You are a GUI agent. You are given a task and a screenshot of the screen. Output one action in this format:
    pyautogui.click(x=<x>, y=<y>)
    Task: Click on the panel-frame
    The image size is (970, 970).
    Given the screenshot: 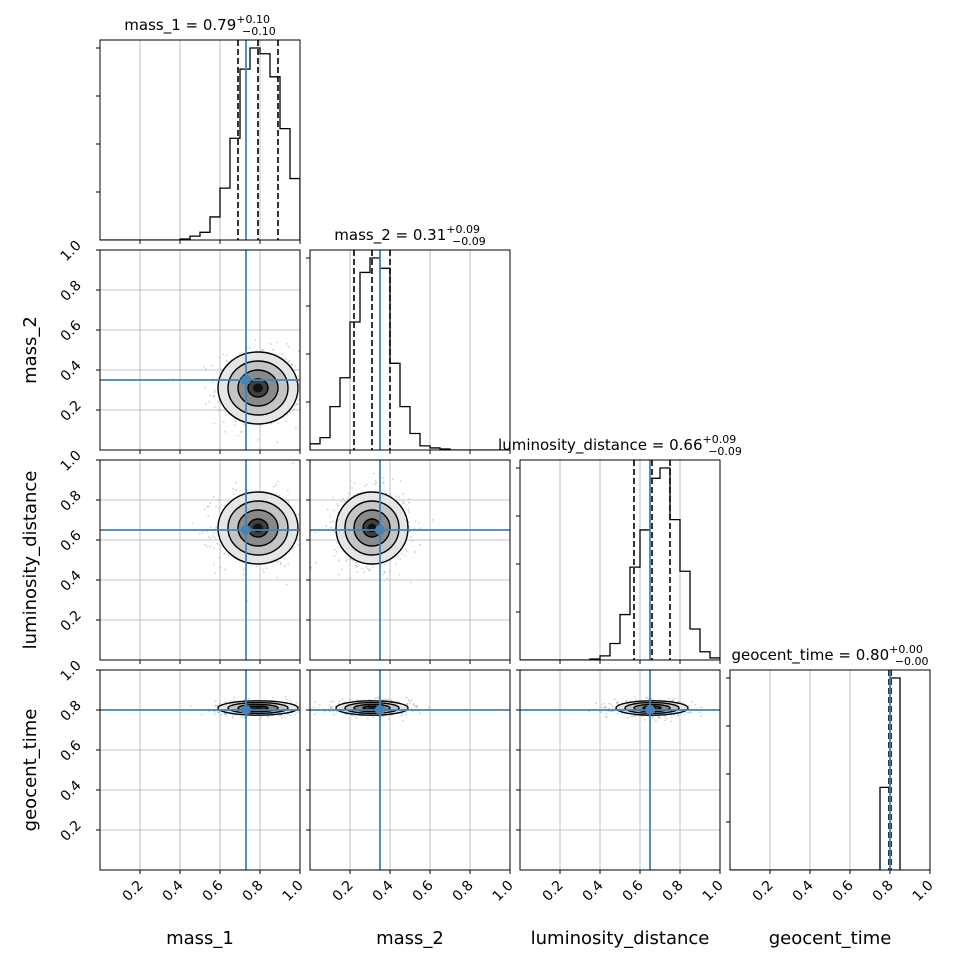 What is the action you would take?
    pyautogui.click(x=200, y=560)
    